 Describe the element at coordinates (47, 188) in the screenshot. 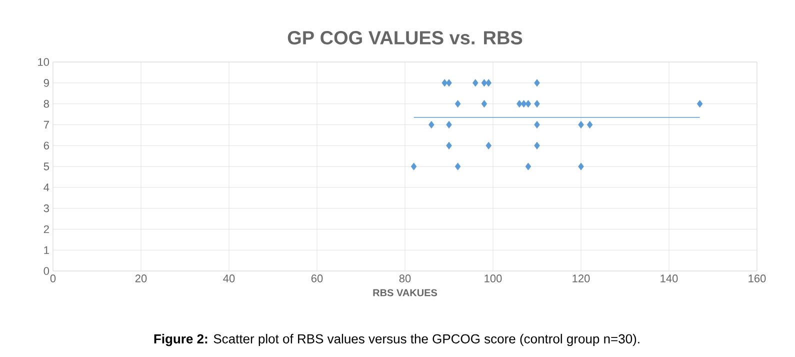

I see `y-tick-label: 4` at that location.